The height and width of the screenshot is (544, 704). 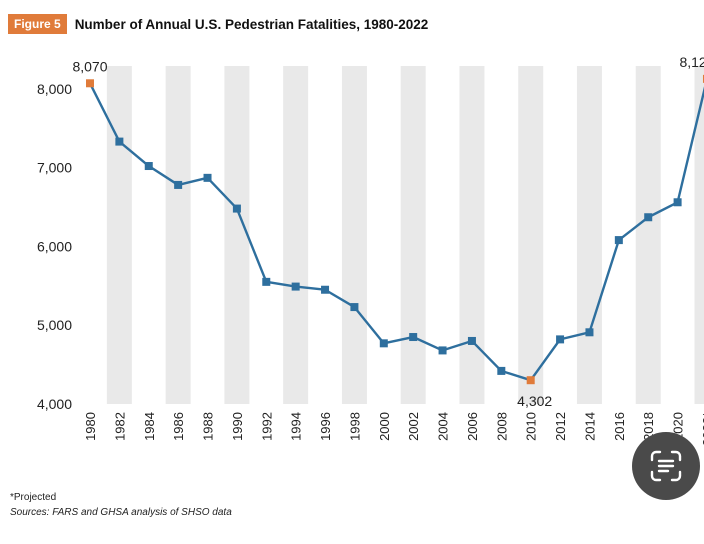 I want to click on data-label: 8,126, so click(x=691, y=62).